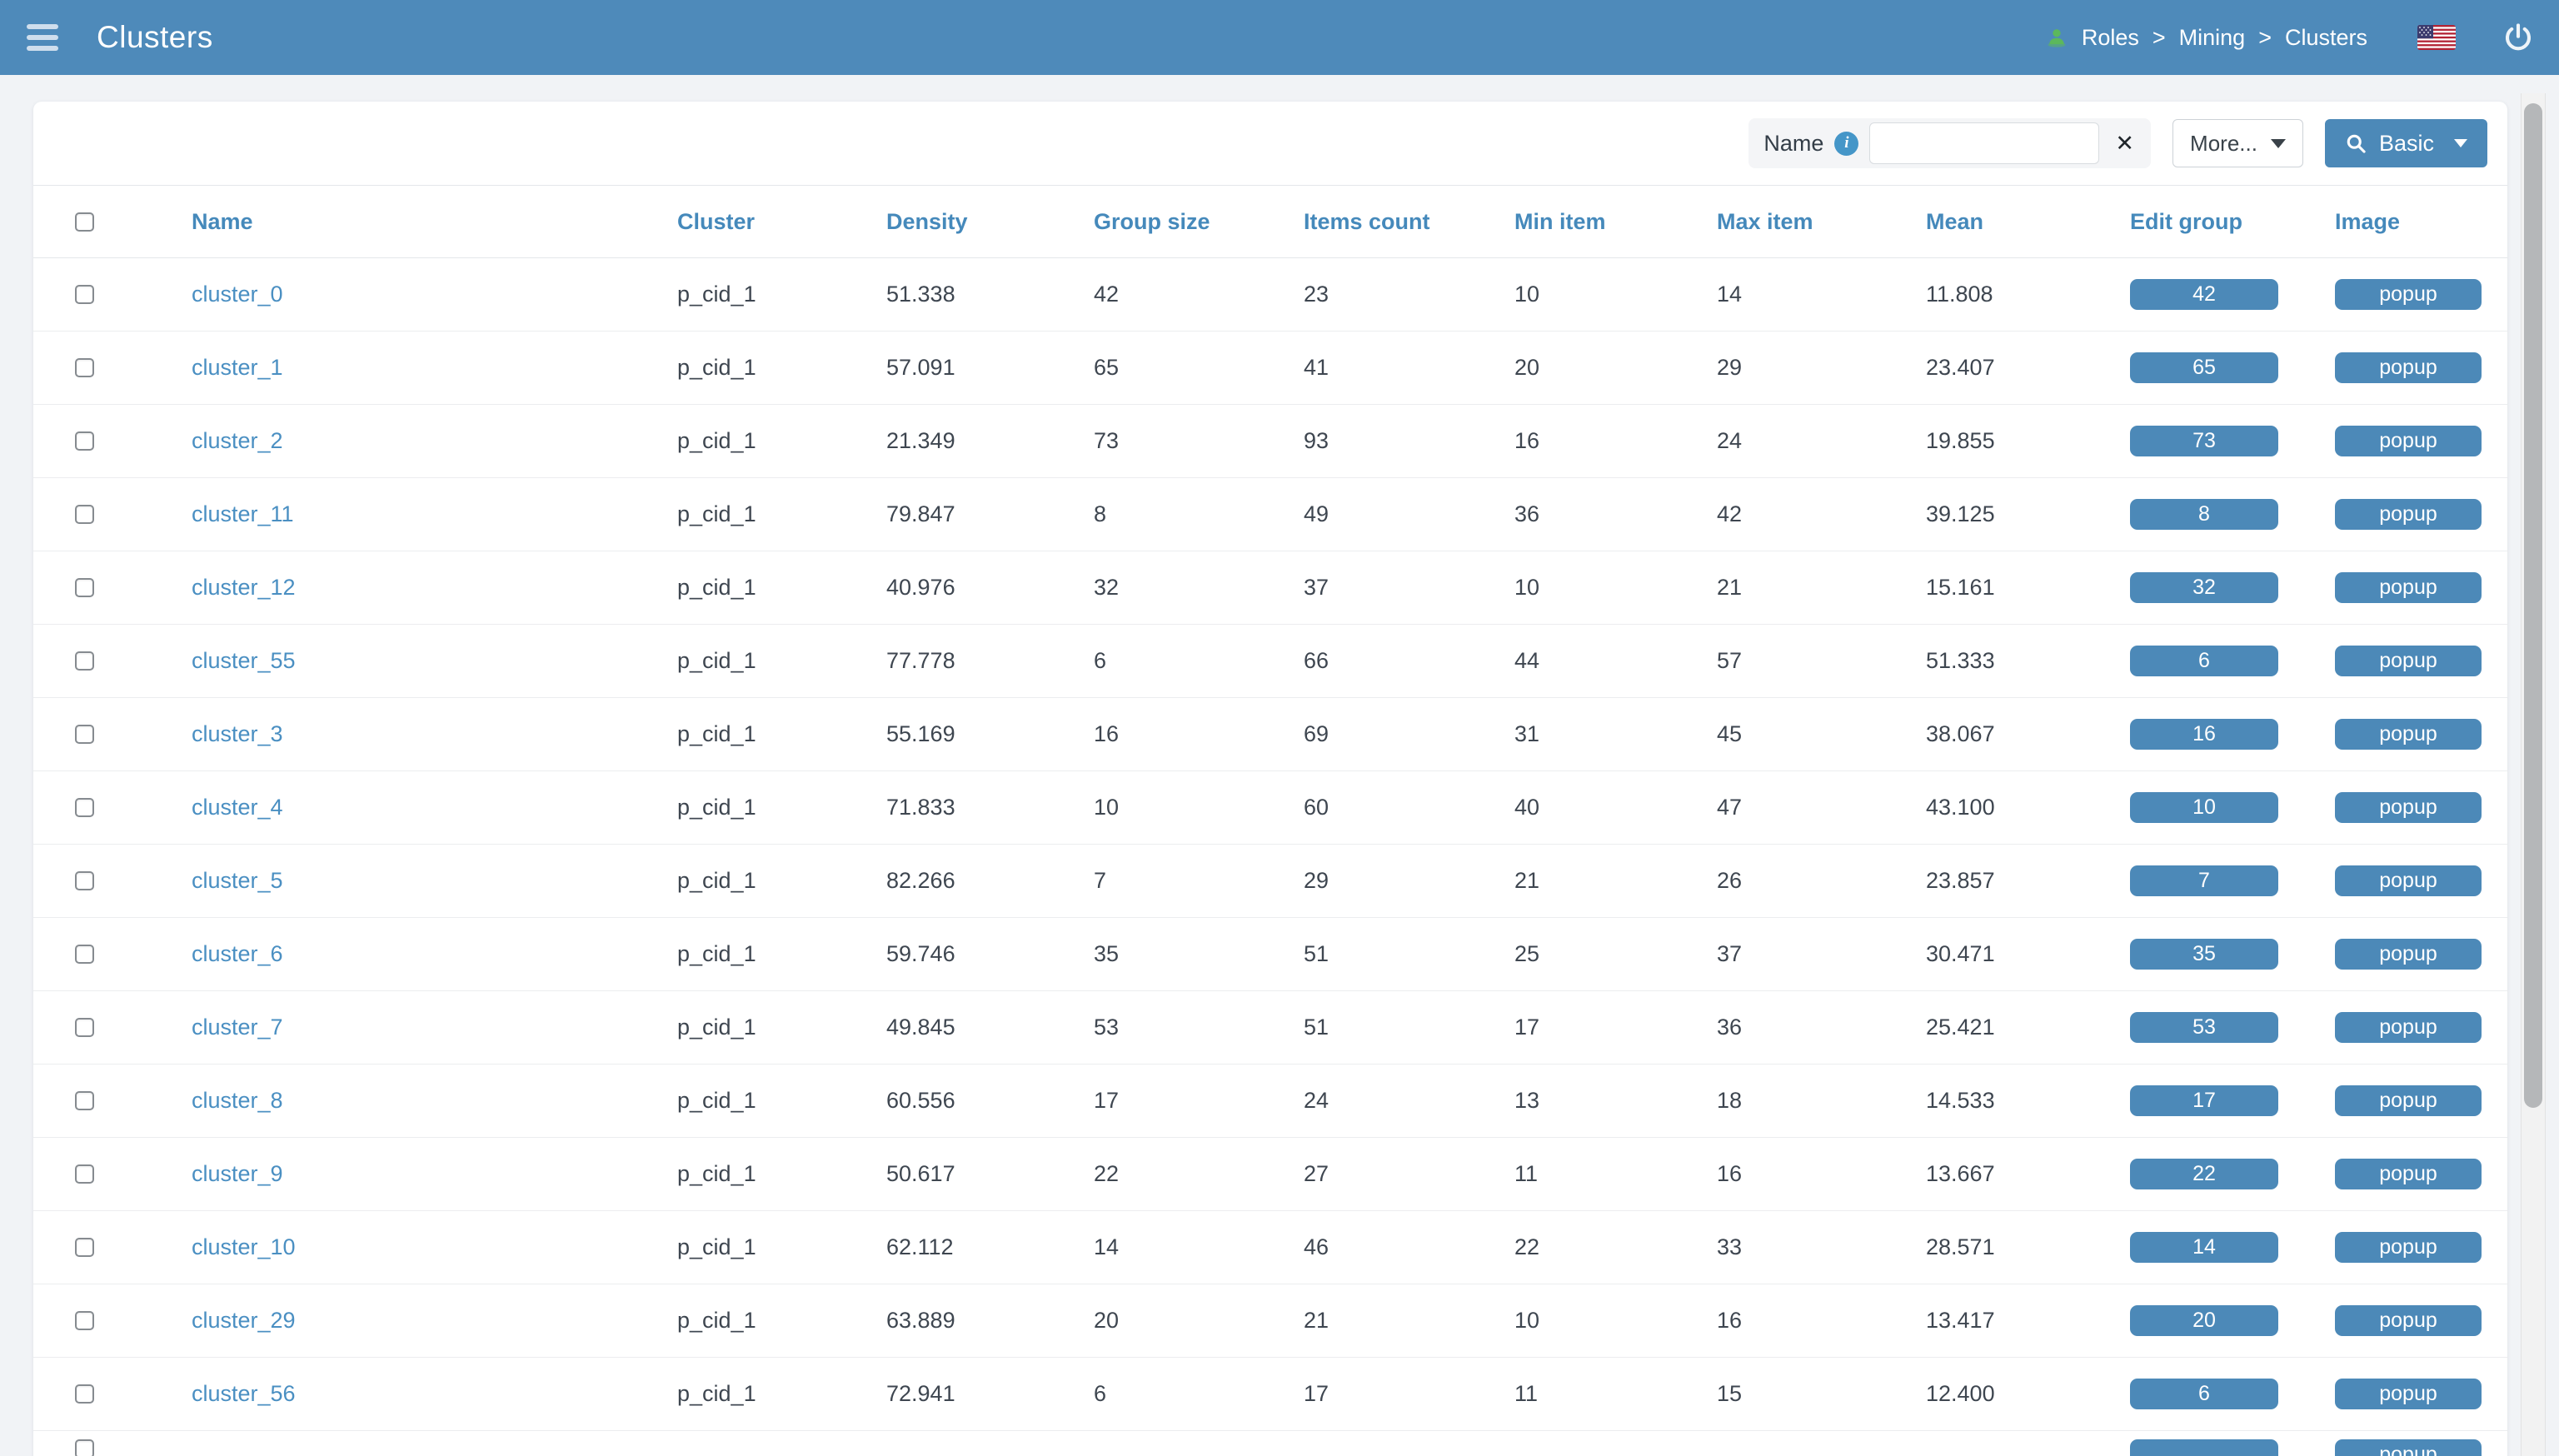 Image resolution: width=2559 pixels, height=1456 pixels. I want to click on logout-power-button, so click(2518, 37).